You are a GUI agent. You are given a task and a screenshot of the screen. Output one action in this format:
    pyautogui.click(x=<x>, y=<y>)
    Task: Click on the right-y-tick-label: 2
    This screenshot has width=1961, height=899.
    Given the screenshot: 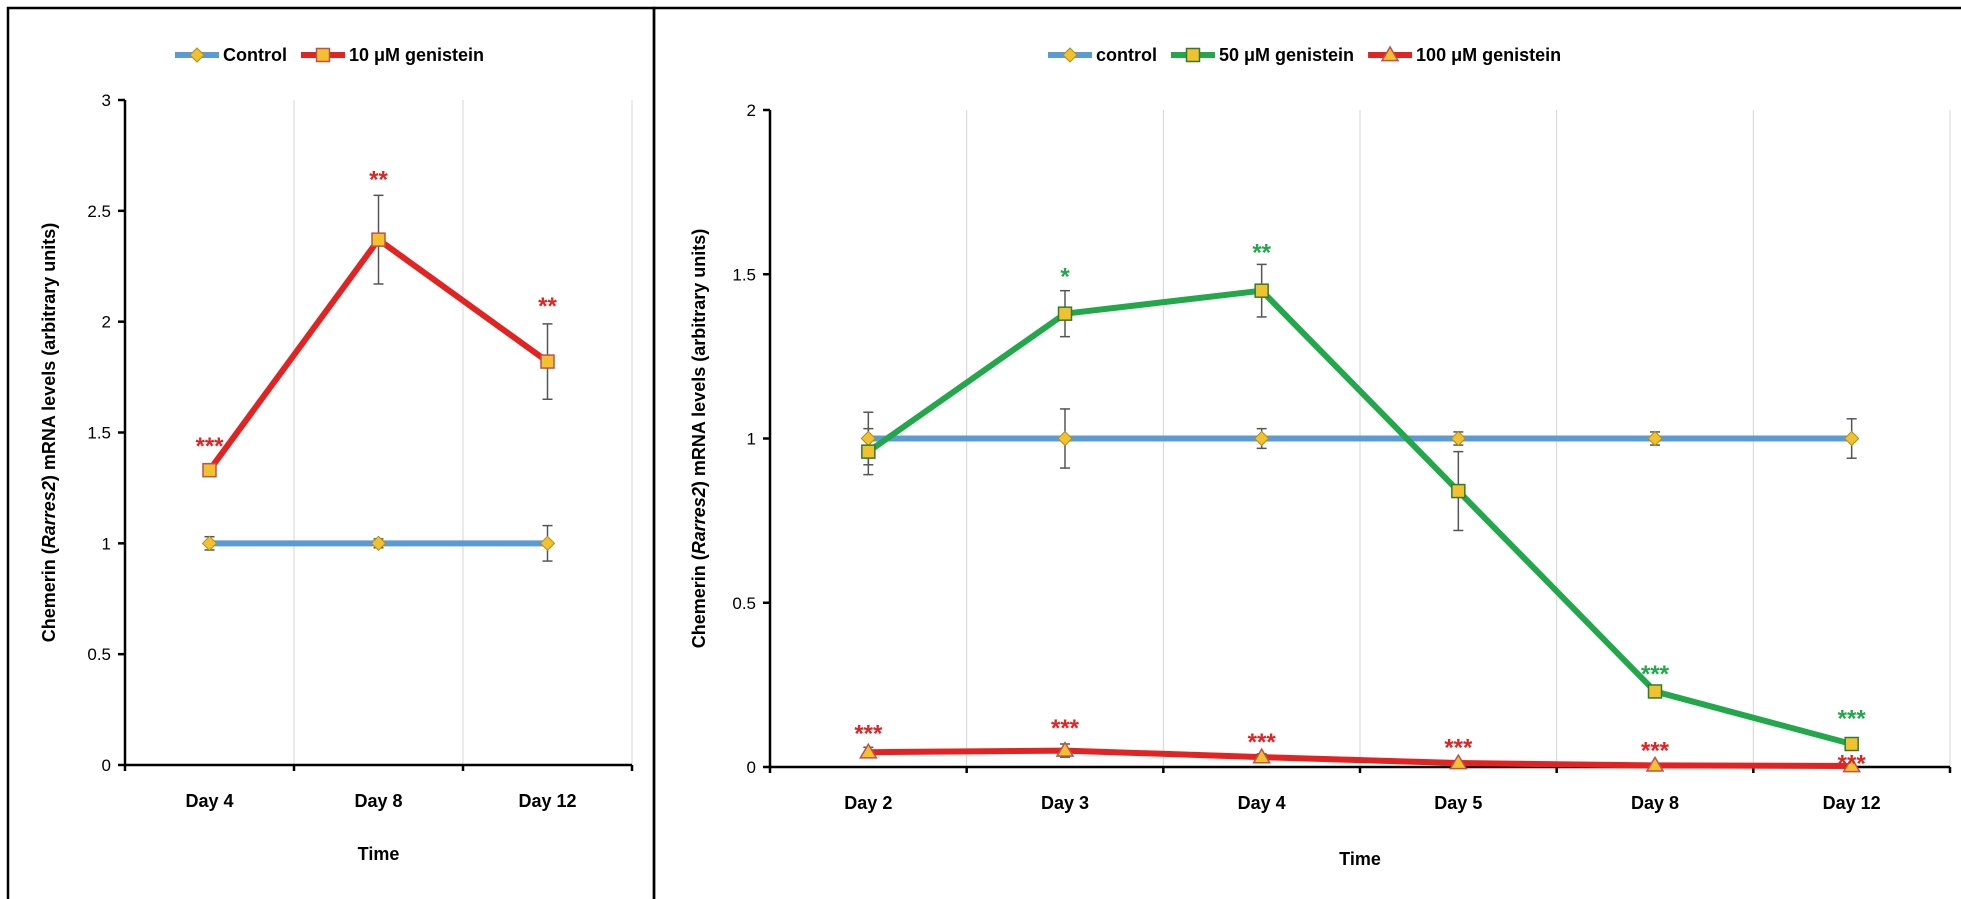 What is the action you would take?
    pyautogui.click(x=751, y=110)
    